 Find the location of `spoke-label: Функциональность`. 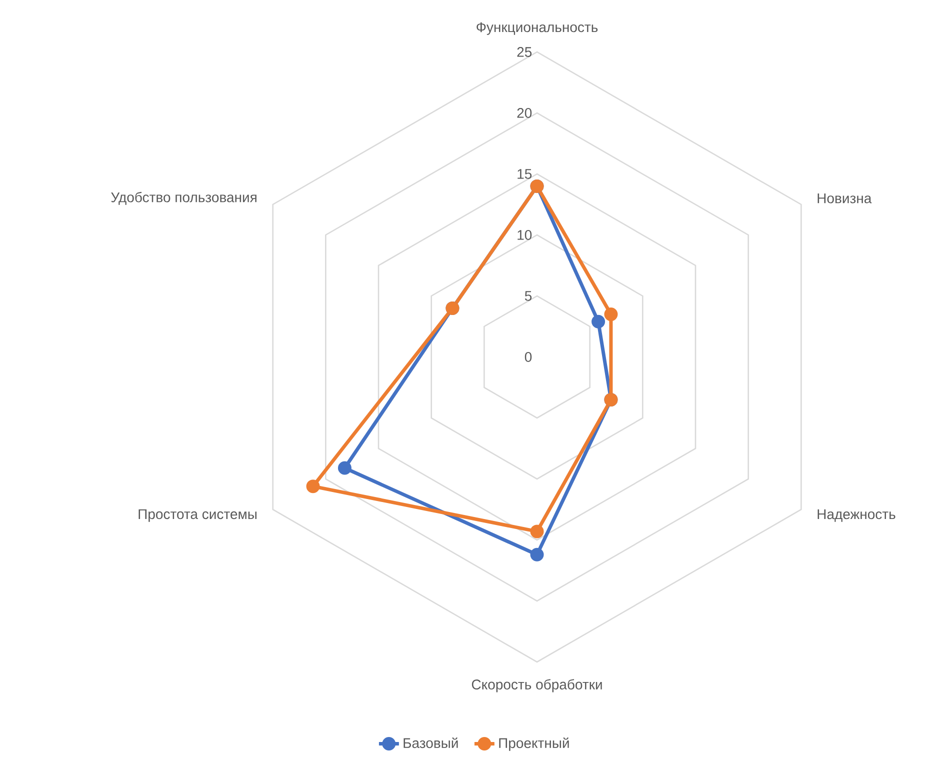

spoke-label: Функциональность is located at coordinates (537, 28).